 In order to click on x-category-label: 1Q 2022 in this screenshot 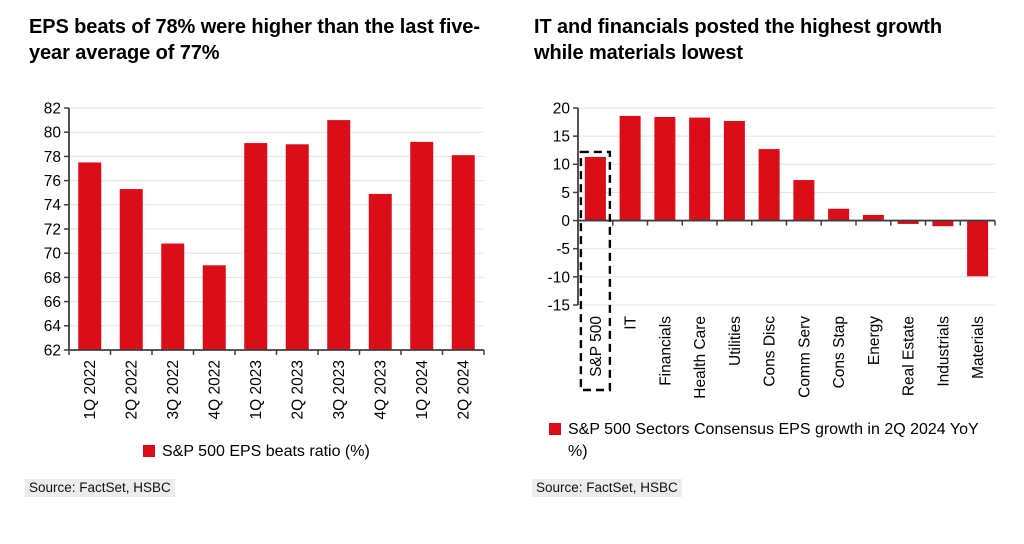, I will do `click(90, 389)`.